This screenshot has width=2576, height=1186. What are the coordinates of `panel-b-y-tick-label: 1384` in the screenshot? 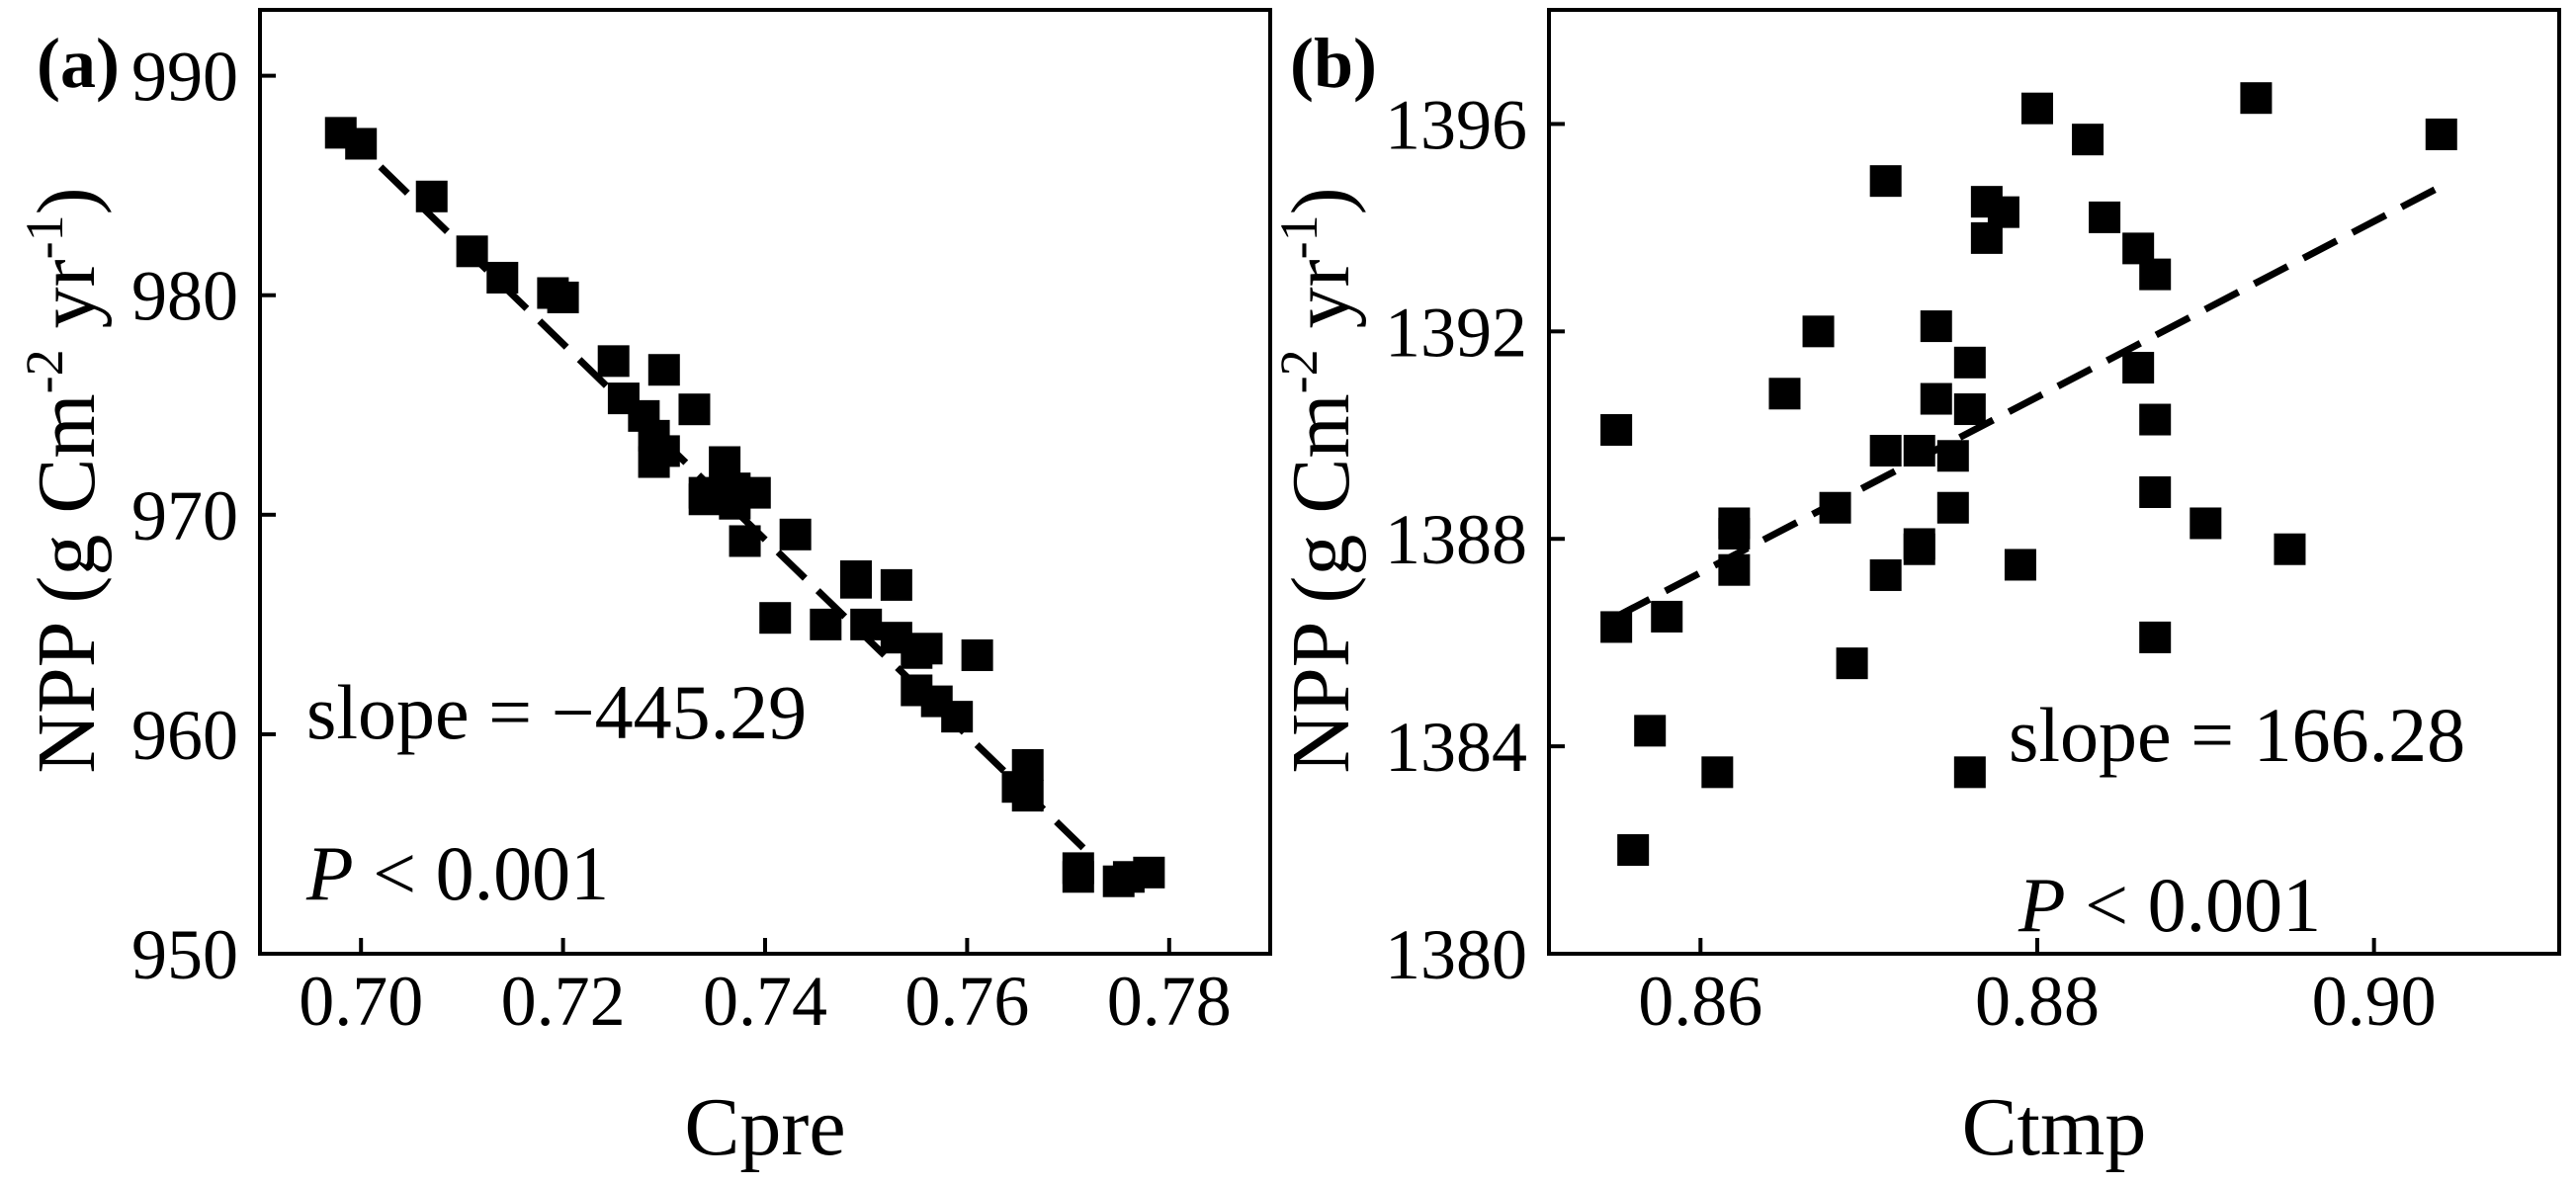 It's located at (1456, 747).